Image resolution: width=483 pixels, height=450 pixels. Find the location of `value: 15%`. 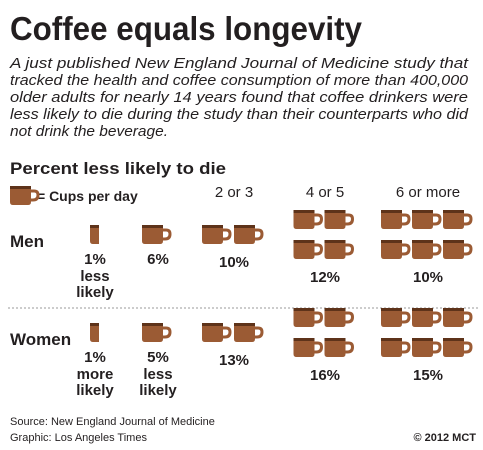

value: 15% is located at coordinates (428, 375).